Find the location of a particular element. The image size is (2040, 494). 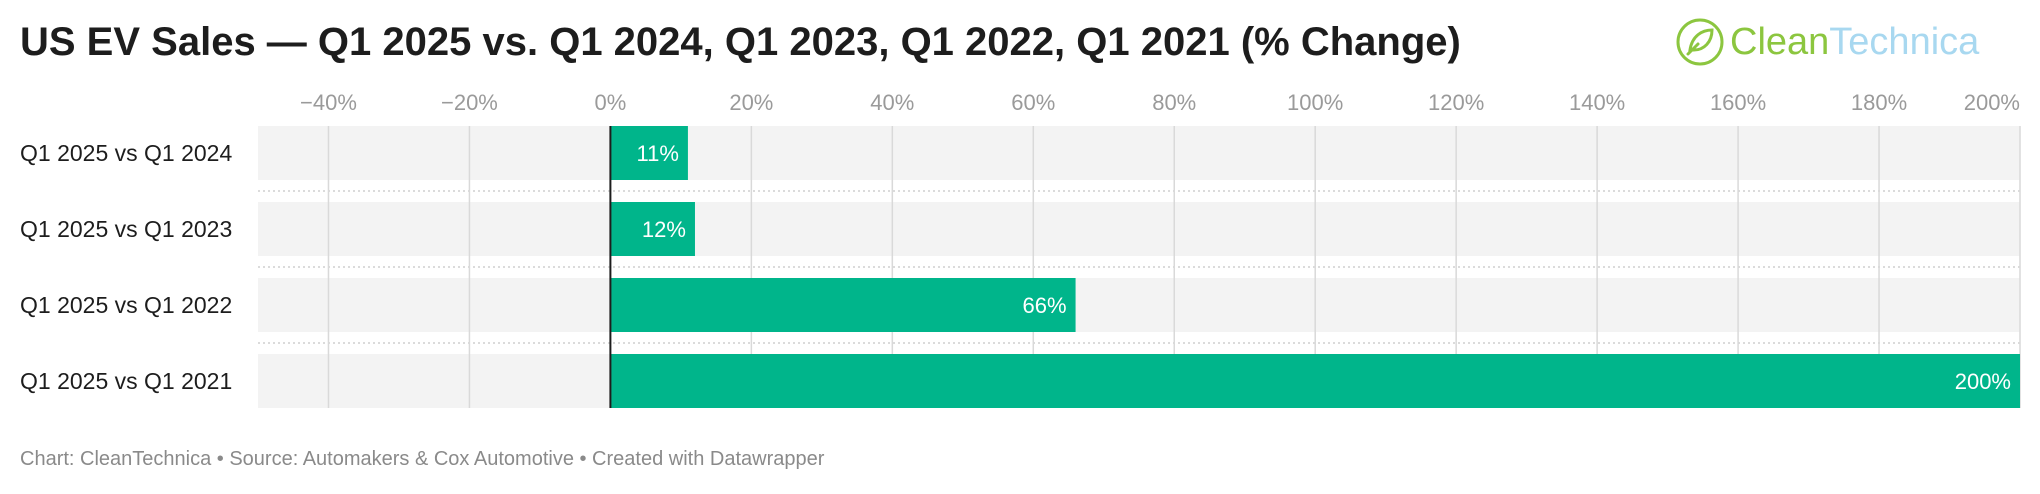

x-tick-label: 20% is located at coordinates (751, 102).